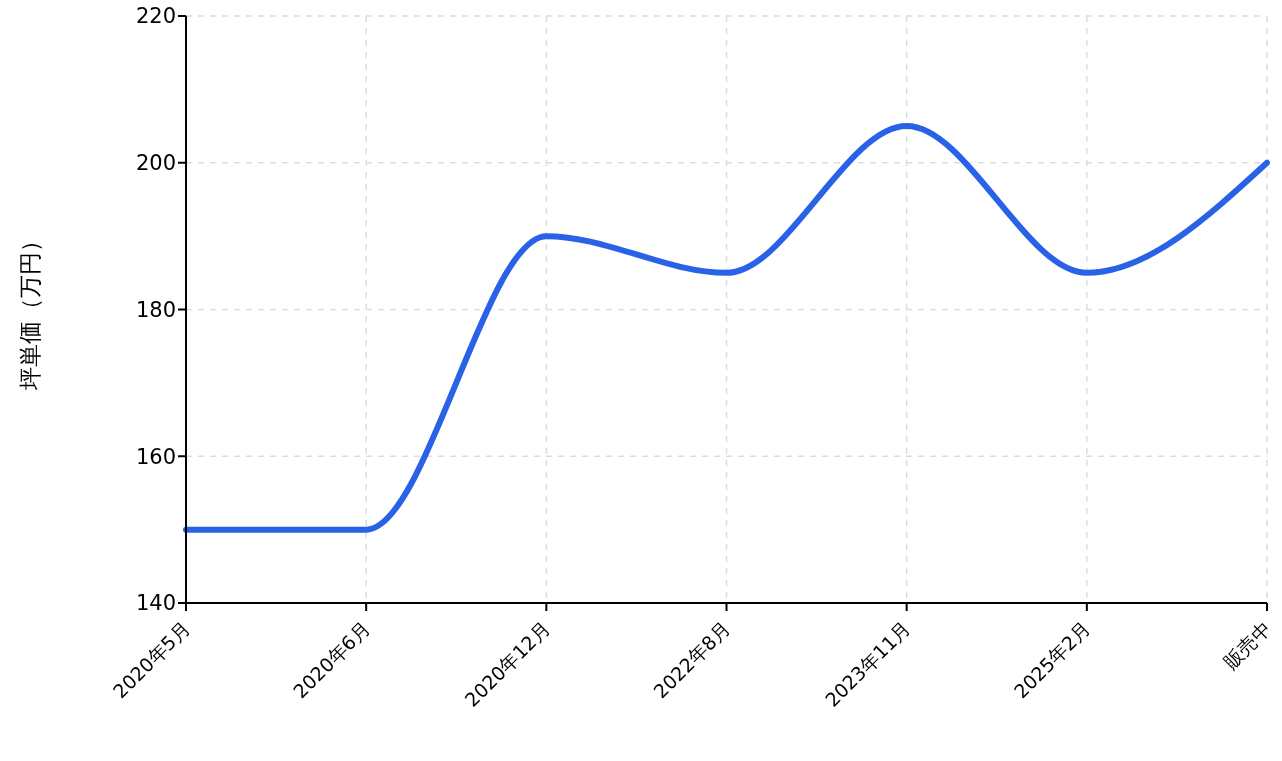  I want to click on y-tick-label: 160, so click(155, 456).